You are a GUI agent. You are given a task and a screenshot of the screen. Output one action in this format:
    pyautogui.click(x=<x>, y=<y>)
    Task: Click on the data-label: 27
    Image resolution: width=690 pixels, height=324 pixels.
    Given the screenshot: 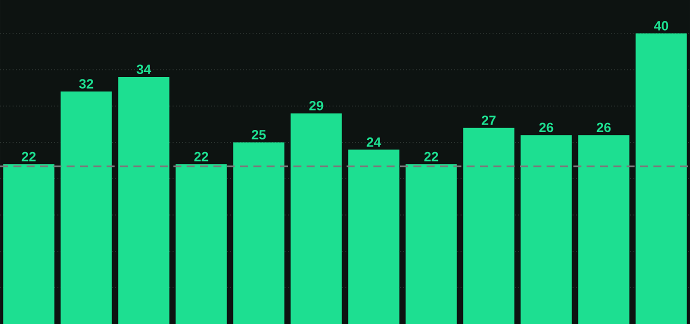 What is the action you would take?
    pyautogui.click(x=489, y=120)
    